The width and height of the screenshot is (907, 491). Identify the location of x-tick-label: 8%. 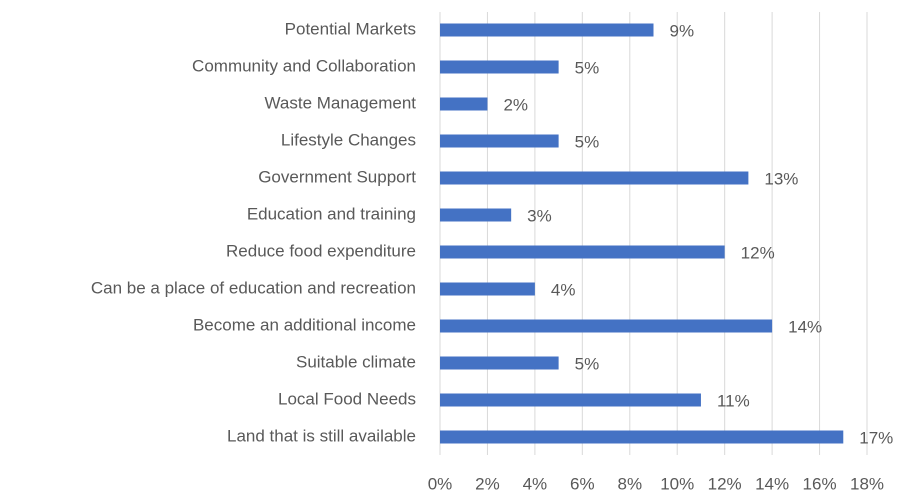
(629, 482).